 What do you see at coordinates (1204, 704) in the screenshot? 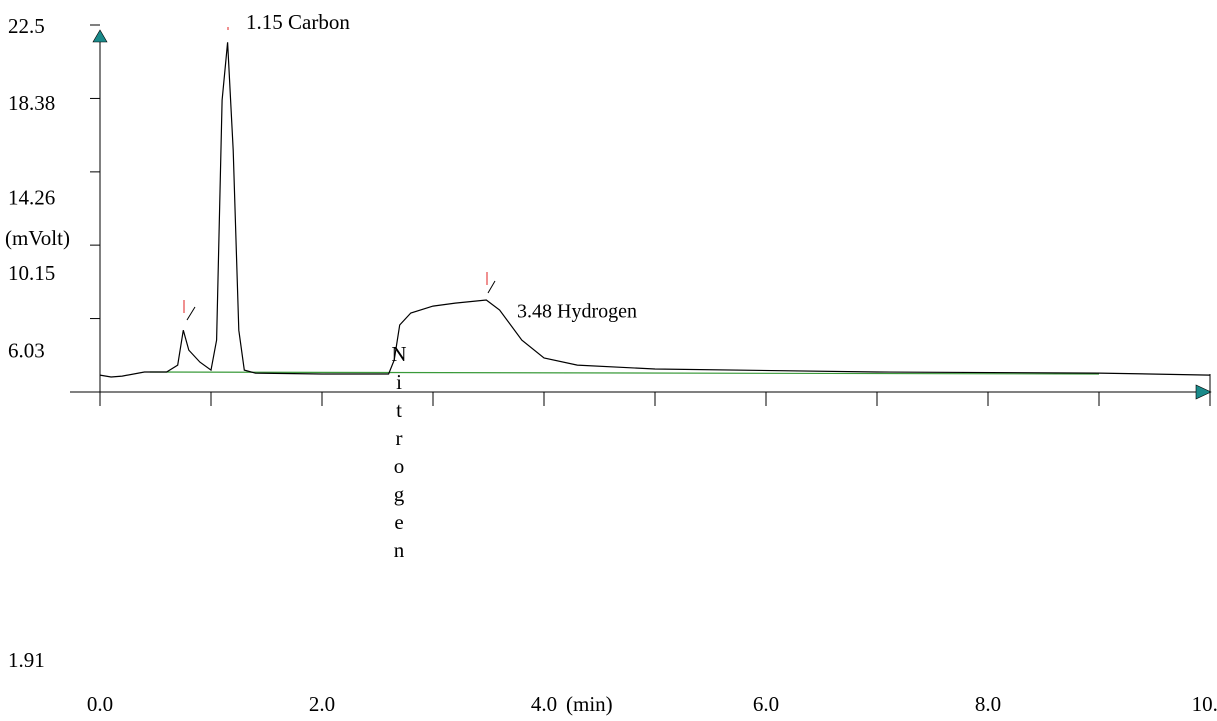
I see `x-tick-label: 10.0` at bounding box center [1204, 704].